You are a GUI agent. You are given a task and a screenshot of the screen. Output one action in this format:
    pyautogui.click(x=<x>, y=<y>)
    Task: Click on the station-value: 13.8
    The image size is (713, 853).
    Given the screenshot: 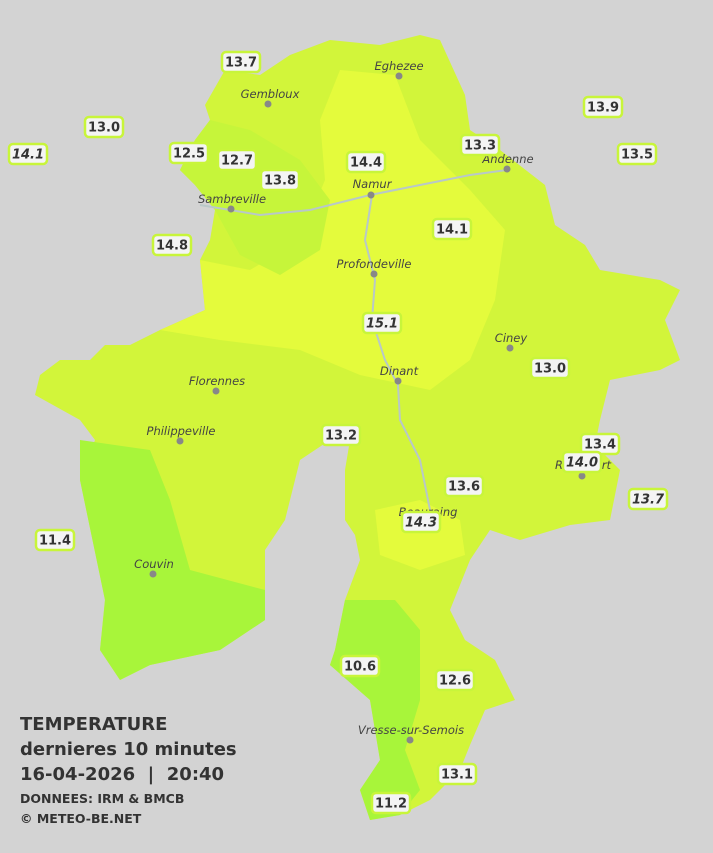 What is the action you would take?
    pyautogui.click(x=280, y=181)
    